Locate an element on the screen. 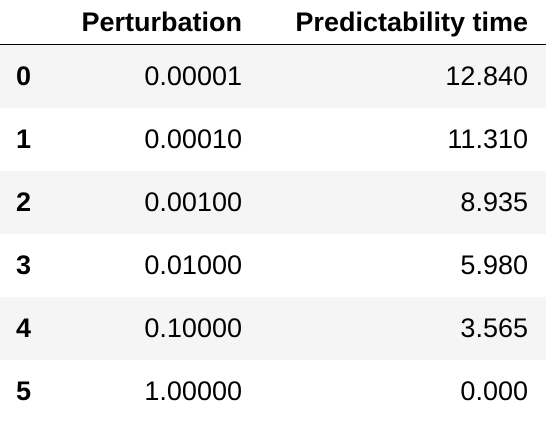 This screenshot has width=546, height=423. table-row: 0 0.00001 12.840 is located at coordinates (273, 76).